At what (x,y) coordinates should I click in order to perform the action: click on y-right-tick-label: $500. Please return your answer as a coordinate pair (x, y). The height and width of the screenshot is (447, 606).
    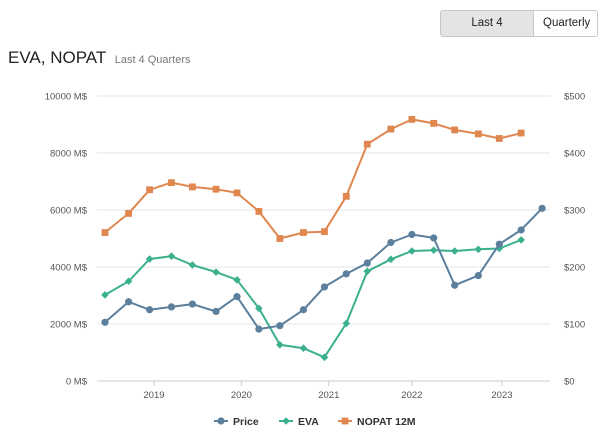
    Looking at the image, I should click on (574, 97).